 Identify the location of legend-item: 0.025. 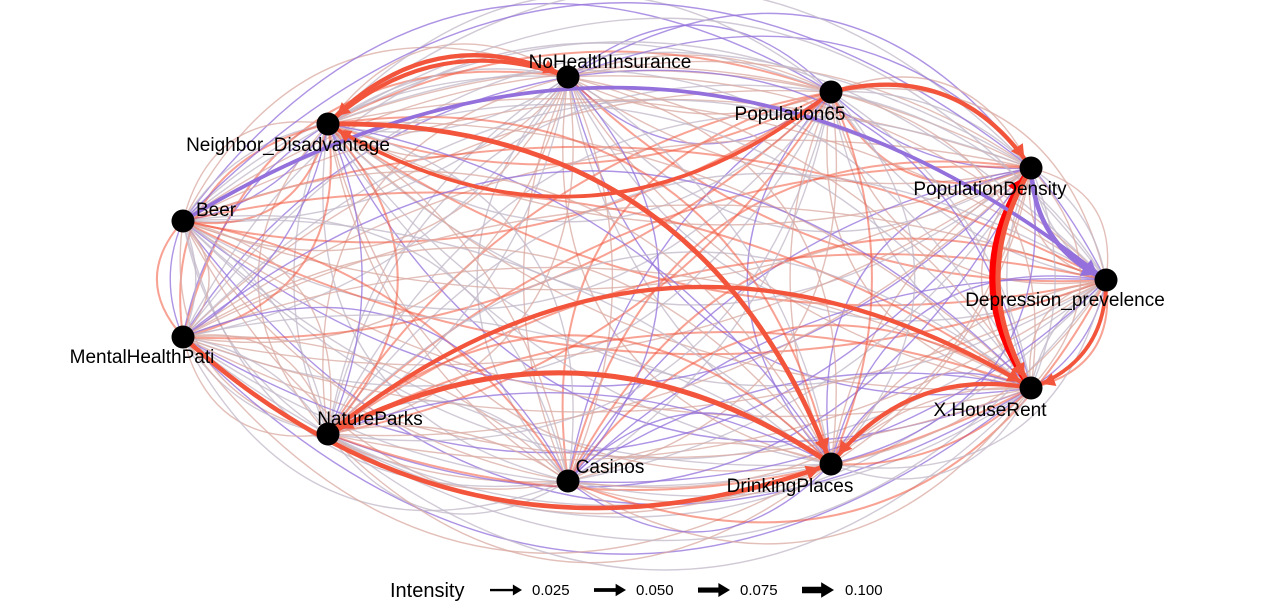
(530, 590).